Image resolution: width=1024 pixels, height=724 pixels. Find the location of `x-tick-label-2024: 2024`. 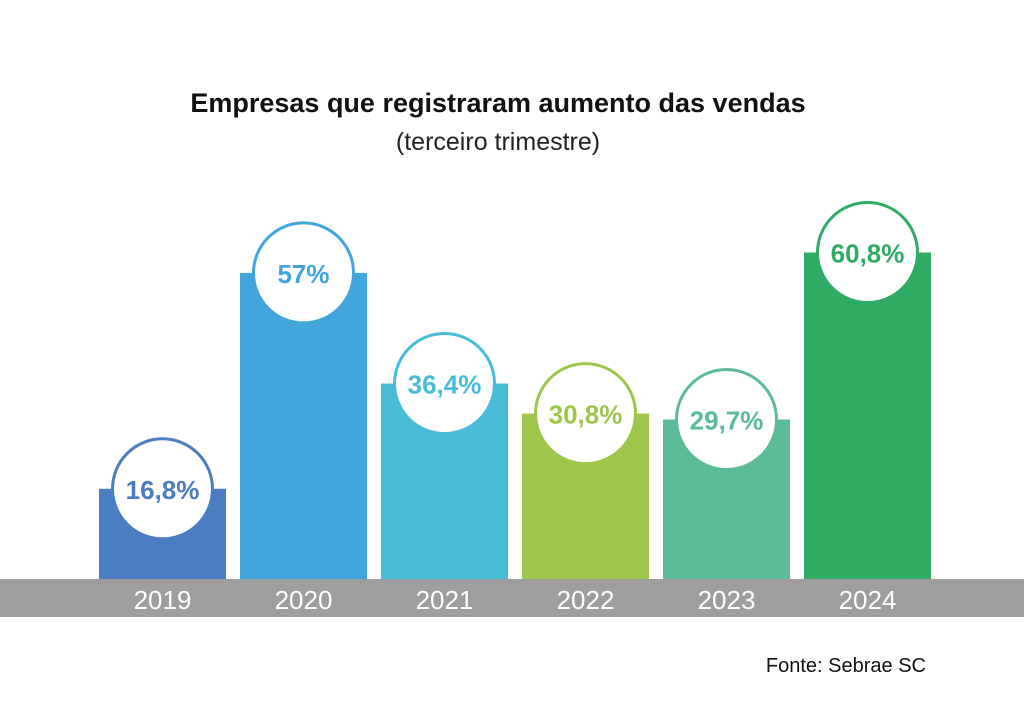

x-tick-label-2024: 2024 is located at coordinates (868, 600).